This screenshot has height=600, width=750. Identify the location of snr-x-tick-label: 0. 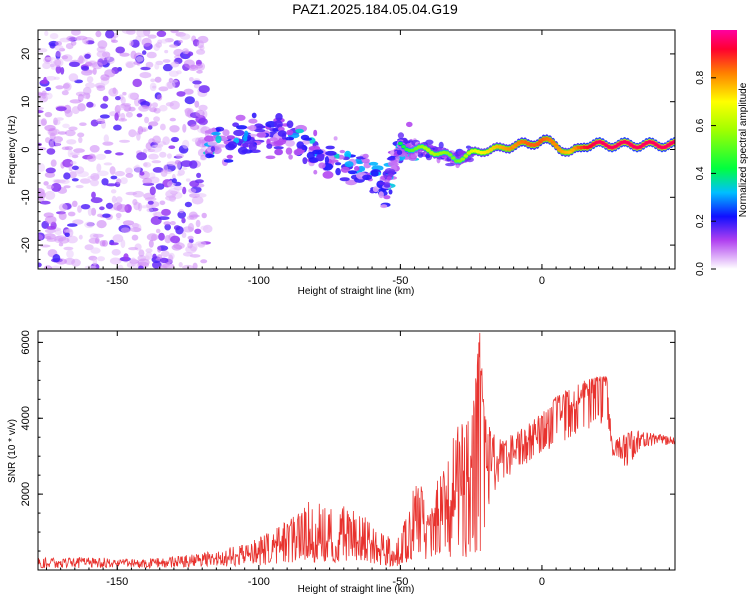
(542, 582).